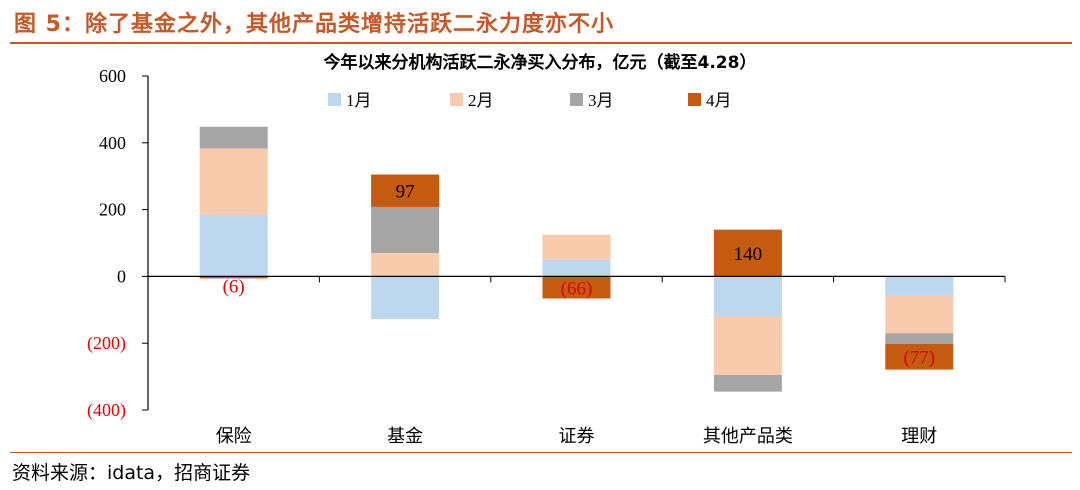 The height and width of the screenshot is (490, 1080). Describe the element at coordinates (541, 452) in the screenshot. I see `footer-rule` at that location.